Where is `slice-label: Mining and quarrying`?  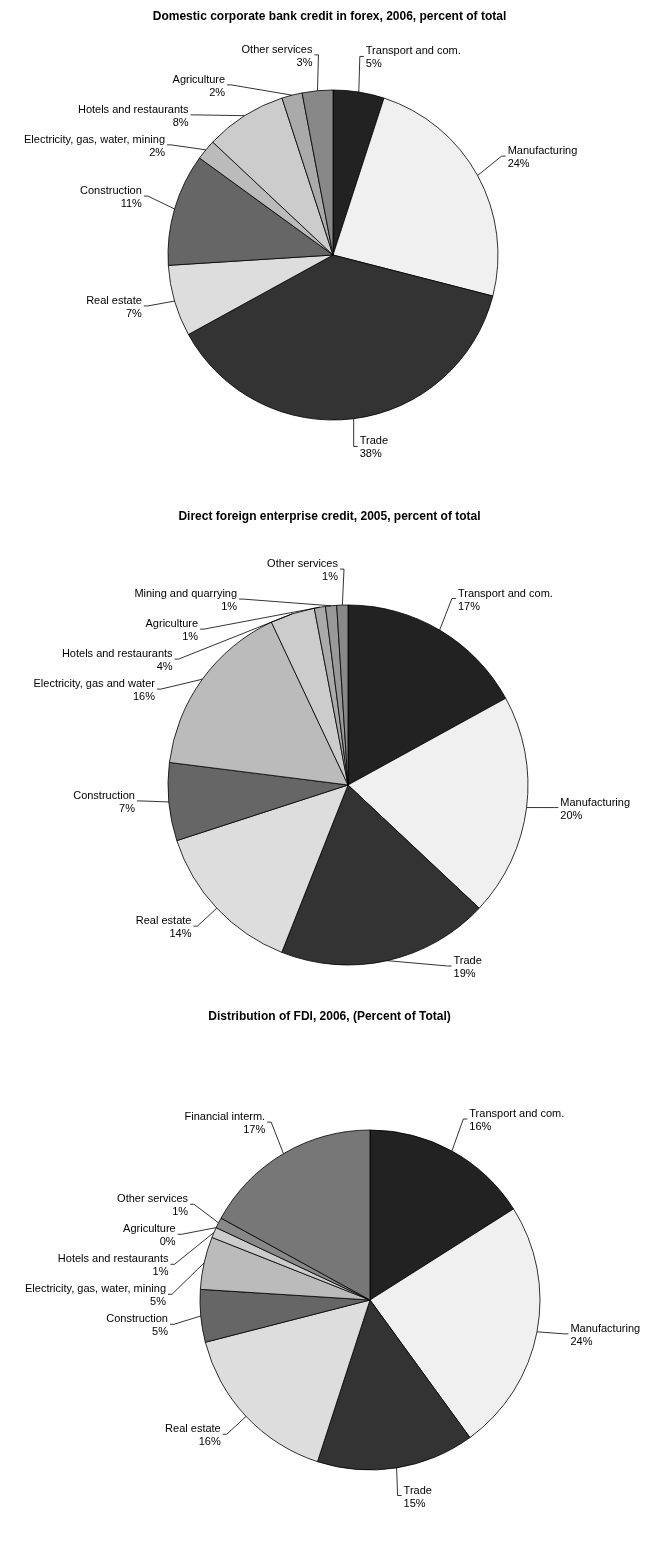
slice-label: Mining and quarrying is located at coordinates (186, 593).